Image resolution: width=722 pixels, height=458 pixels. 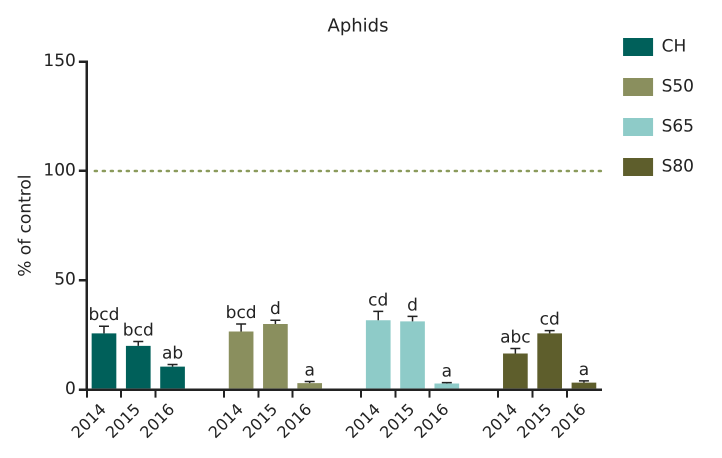 What do you see at coordinates (515, 337) in the screenshot?
I see `data-label: abc` at bounding box center [515, 337].